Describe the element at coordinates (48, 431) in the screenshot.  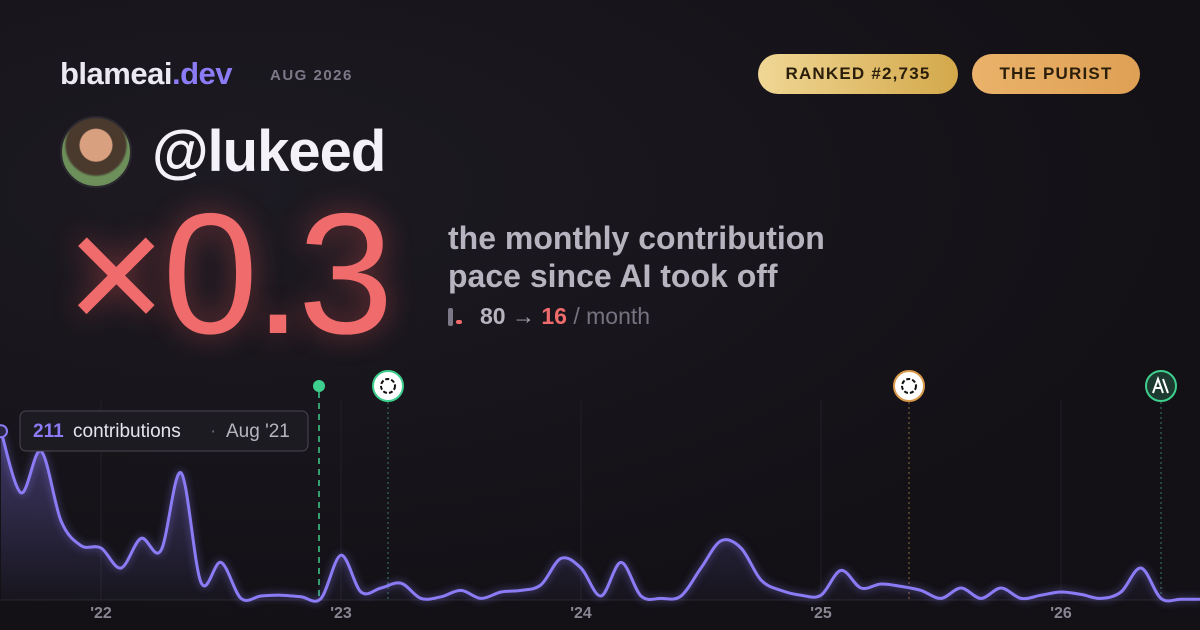
I see `tooltip-value: 211` at that location.